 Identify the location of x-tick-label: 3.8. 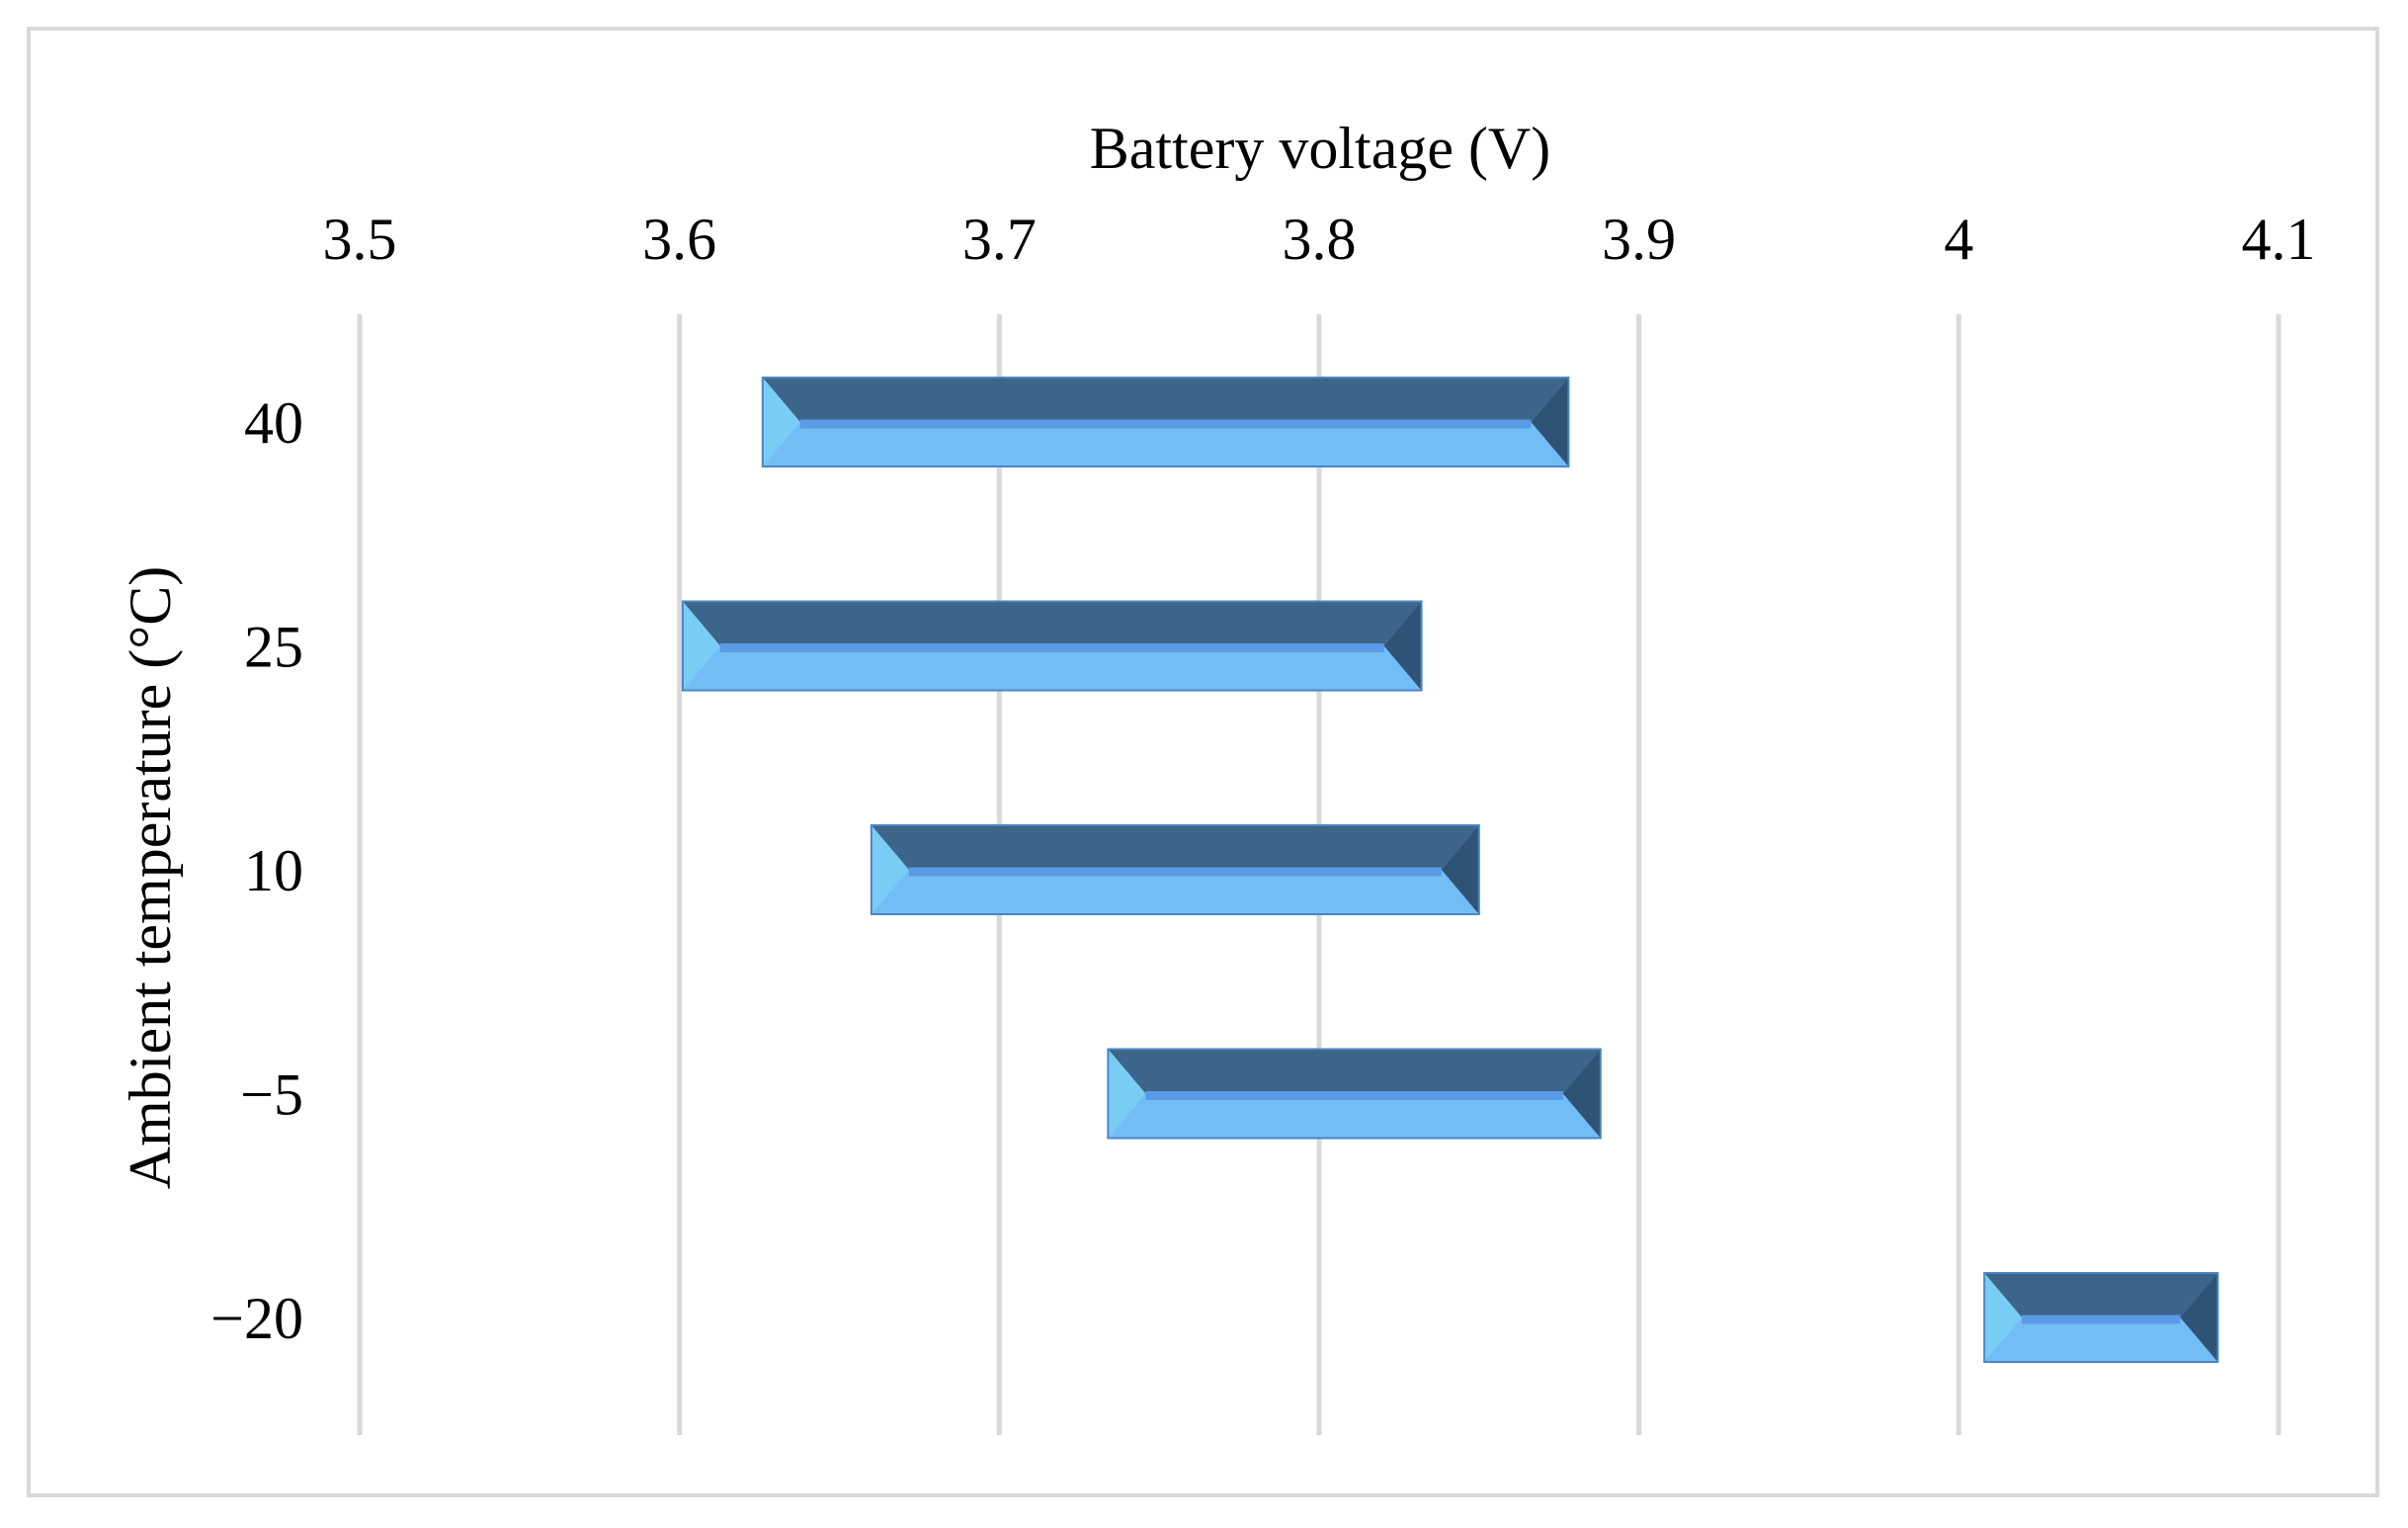
(1320, 239).